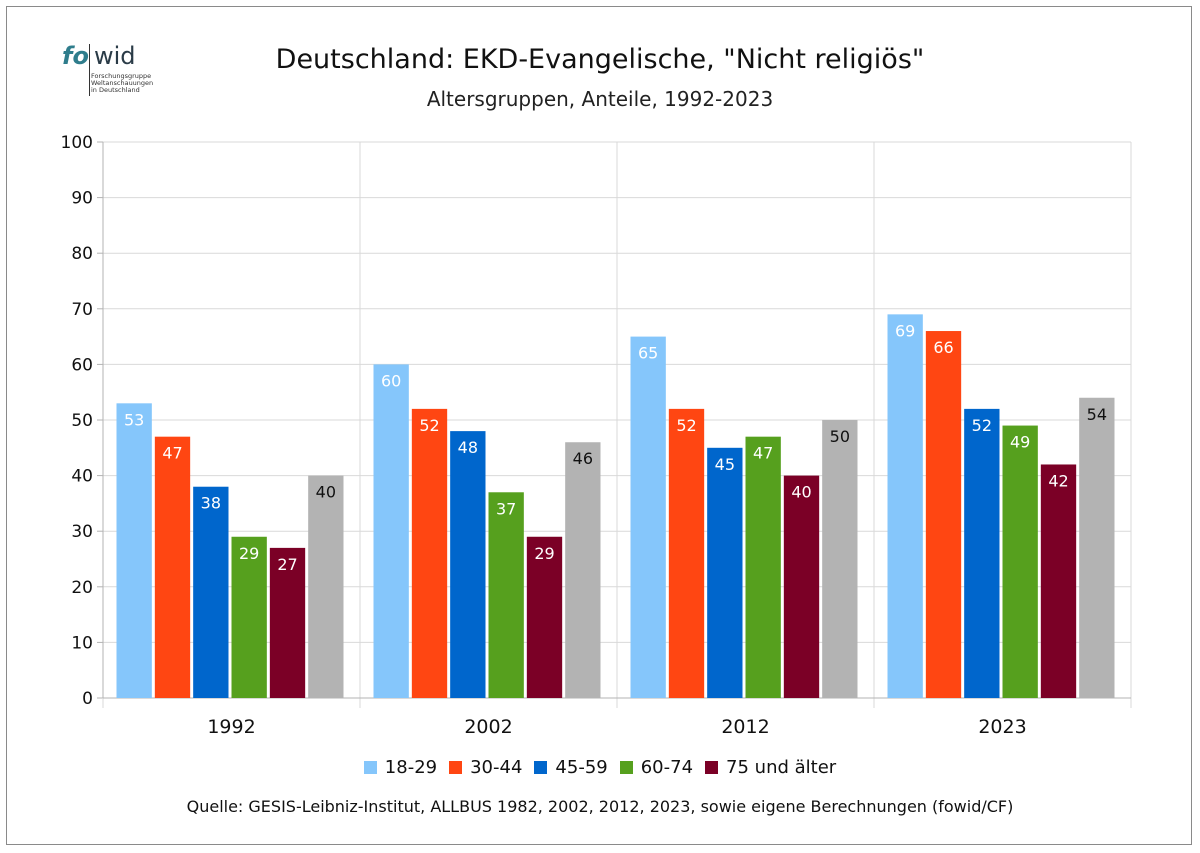 The height and width of the screenshot is (853, 1200). What do you see at coordinates (840, 436) in the screenshot?
I see `bar-value-label: 50` at bounding box center [840, 436].